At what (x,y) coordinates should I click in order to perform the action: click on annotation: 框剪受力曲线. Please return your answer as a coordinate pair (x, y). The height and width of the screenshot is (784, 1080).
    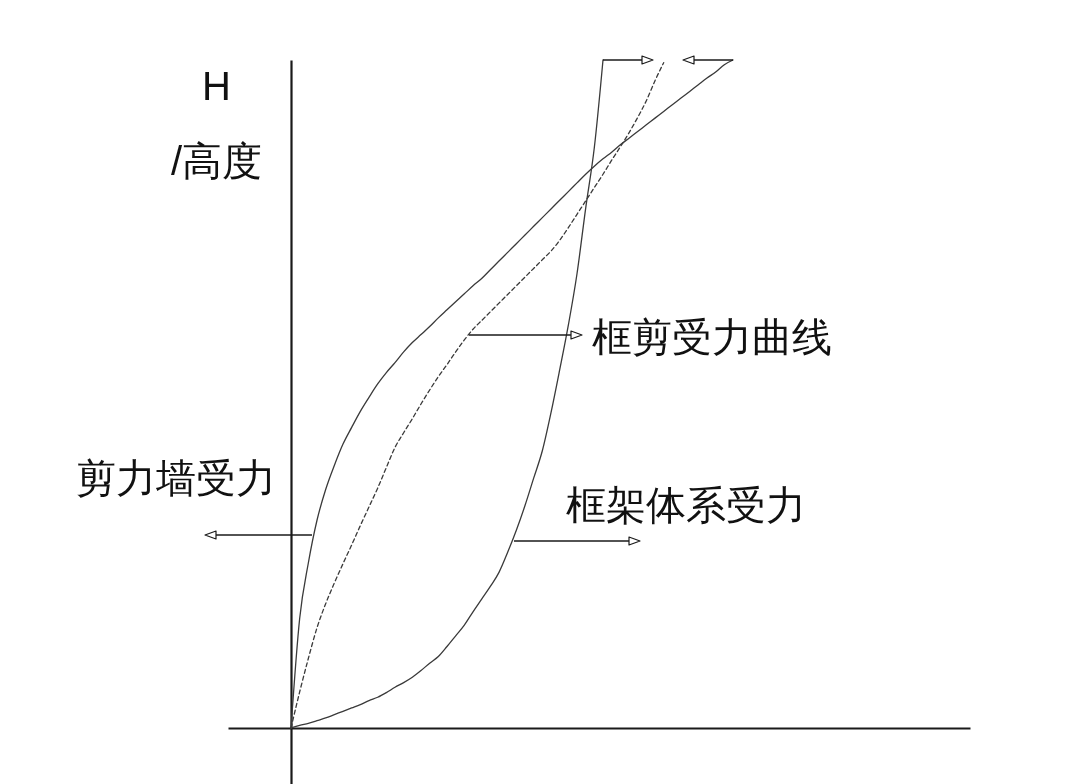
    Looking at the image, I should click on (712, 337).